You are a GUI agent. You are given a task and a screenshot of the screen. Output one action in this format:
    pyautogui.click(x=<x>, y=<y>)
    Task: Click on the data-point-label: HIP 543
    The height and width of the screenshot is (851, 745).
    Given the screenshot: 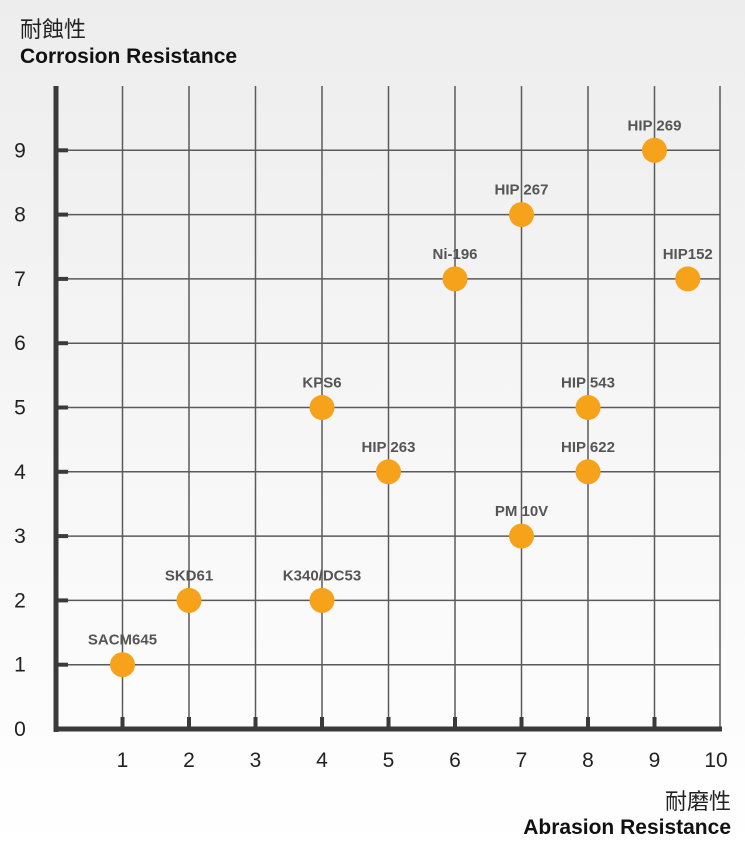 What is the action you would take?
    pyautogui.click(x=588, y=383)
    